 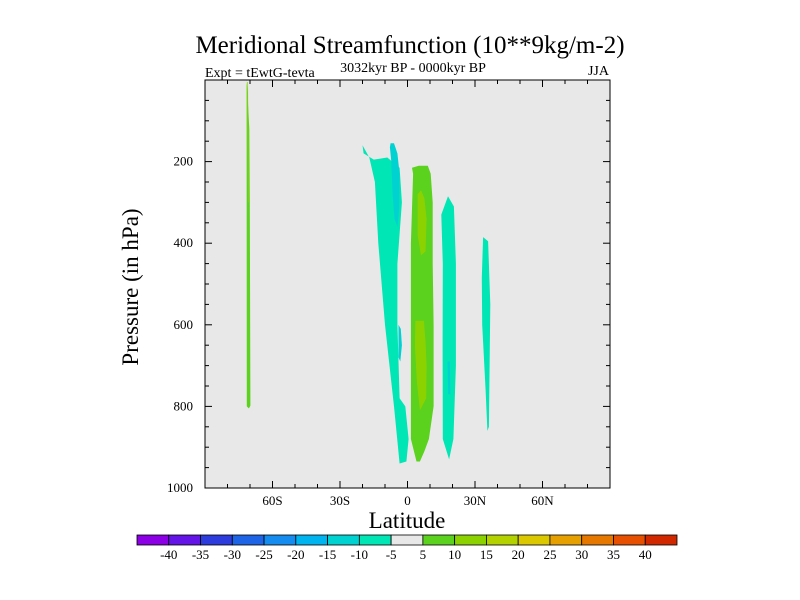 I want to click on region-equatorial-positive-inner-upper, so click(x=422, y=223).